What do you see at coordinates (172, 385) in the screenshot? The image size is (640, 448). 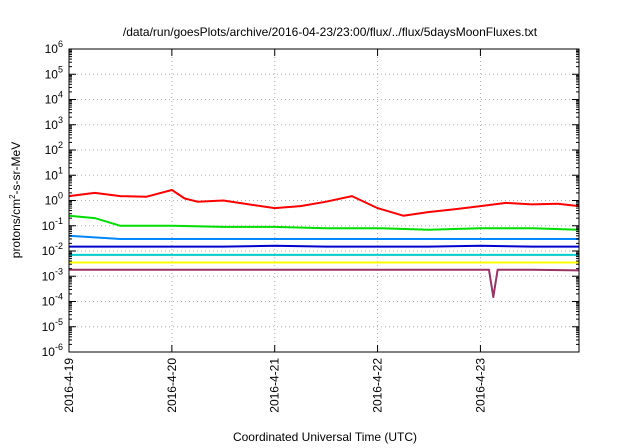 I see `x-tick-label: 2016-4-20` at bounding box center [172, 385].